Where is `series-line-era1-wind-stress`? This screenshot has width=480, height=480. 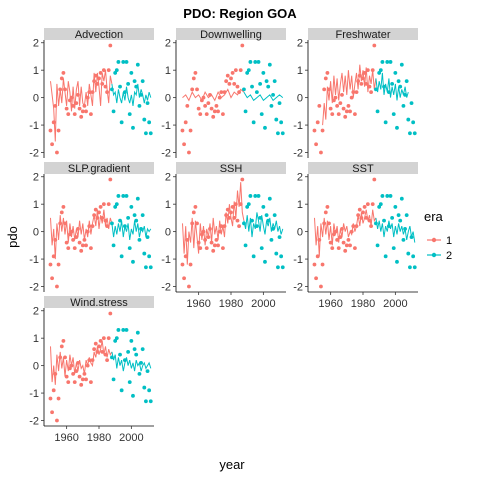 series-line-era1-wind-stress is located at coordinates (81, 362).